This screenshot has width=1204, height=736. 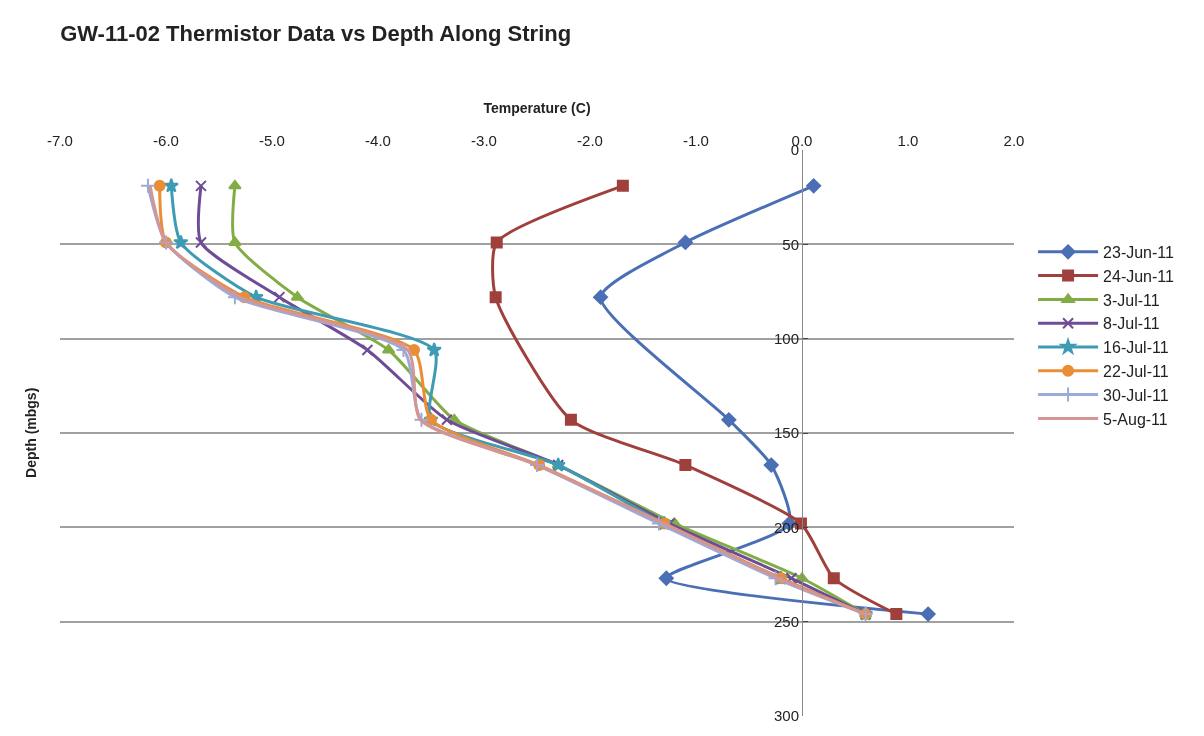 I want to click on x-tick-label: -3.0, so click(x=484, y=140).